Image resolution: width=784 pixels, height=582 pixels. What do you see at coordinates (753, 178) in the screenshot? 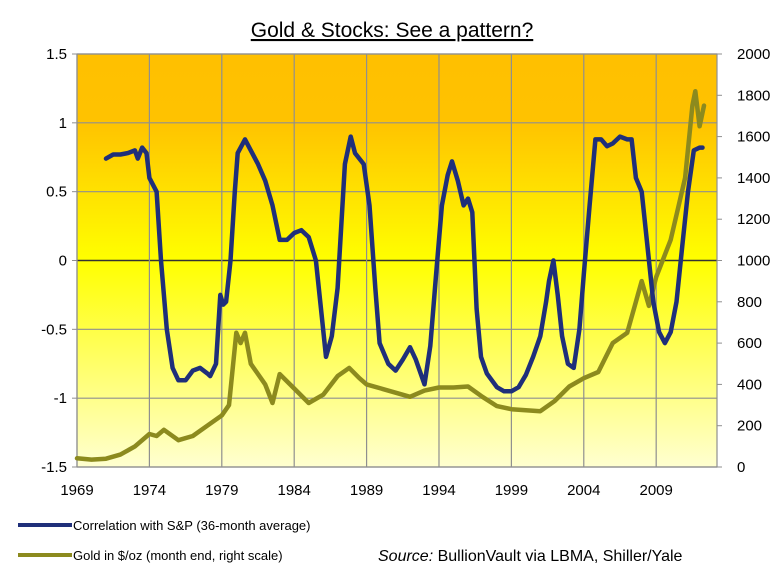
I see `y2-tick-label: 1400` at bounding box center [753, 178].